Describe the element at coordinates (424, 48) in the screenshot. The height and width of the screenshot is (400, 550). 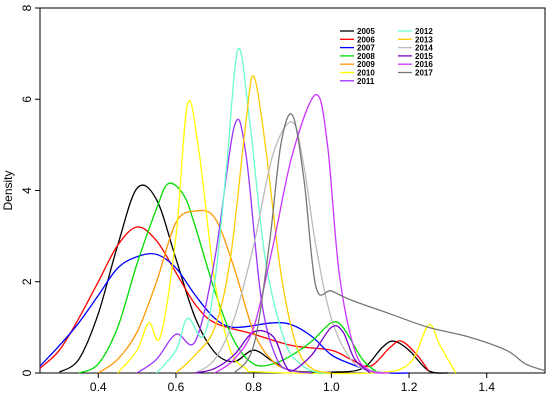
I see `legend-label-2014: 2014` at that location.